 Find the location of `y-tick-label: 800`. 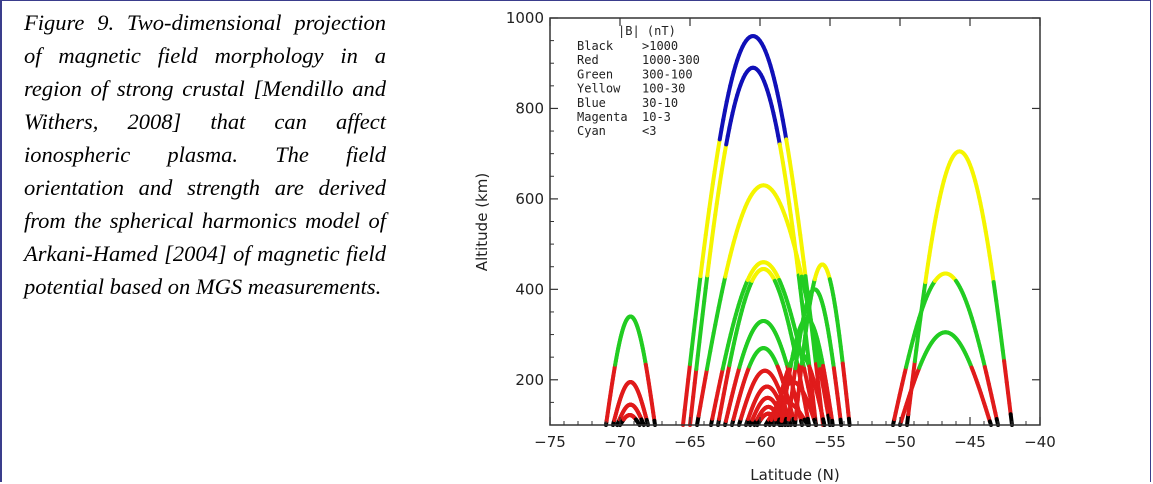

y-tick-label: 800 is located at coordinates (529, 108).